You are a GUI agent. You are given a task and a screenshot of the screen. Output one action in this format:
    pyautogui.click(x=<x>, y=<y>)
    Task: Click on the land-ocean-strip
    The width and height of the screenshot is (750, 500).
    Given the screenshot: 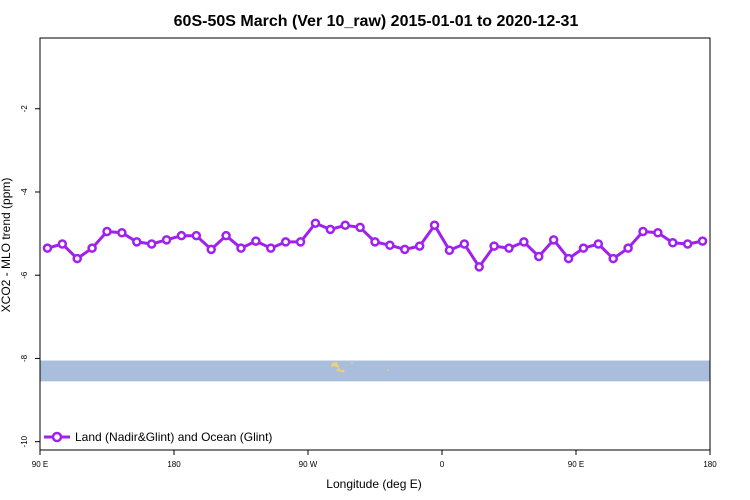 What is the action you would take?
    pyautogui.click(x=375, y=371)
    